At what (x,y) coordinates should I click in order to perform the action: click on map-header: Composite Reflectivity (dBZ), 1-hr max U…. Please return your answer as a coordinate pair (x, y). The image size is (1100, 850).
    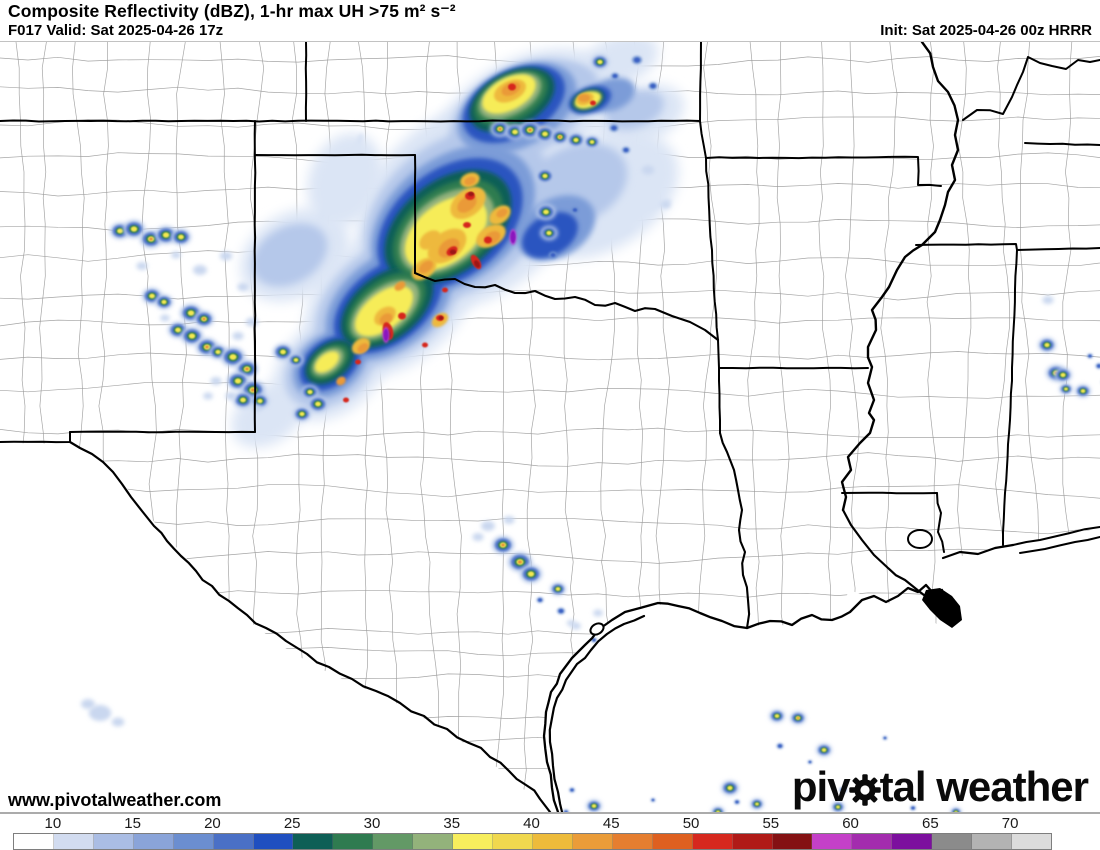
    Looking at the image, I should click on (550, 21).